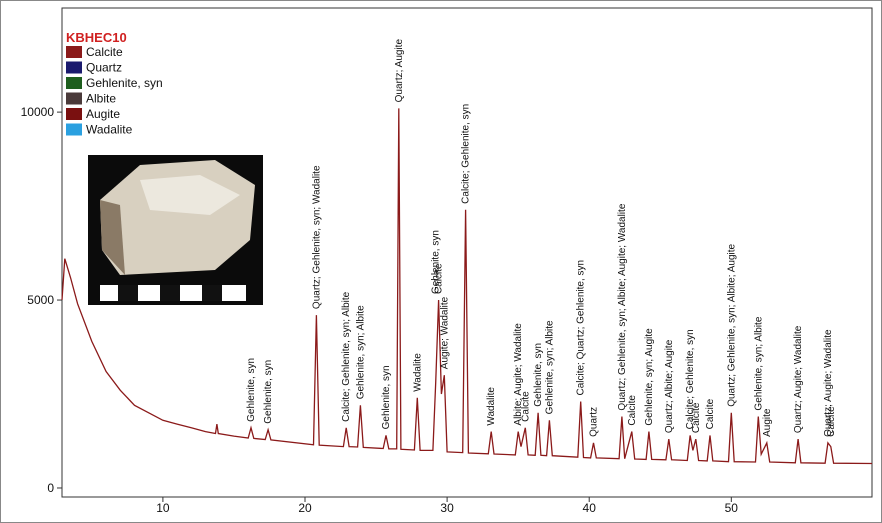 This screenshot has width=882, height=523. What do you see at coordinates (96, 37) in the screenshot?
I see `chart-title: KBHEC10` at bounding box center [96, 37].